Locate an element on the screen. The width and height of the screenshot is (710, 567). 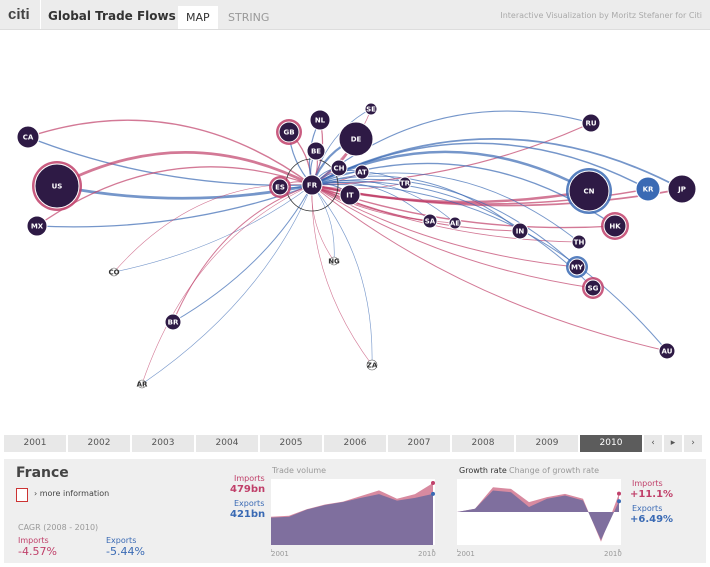
country-node-ru: RU is located at coordinates (591, 123).